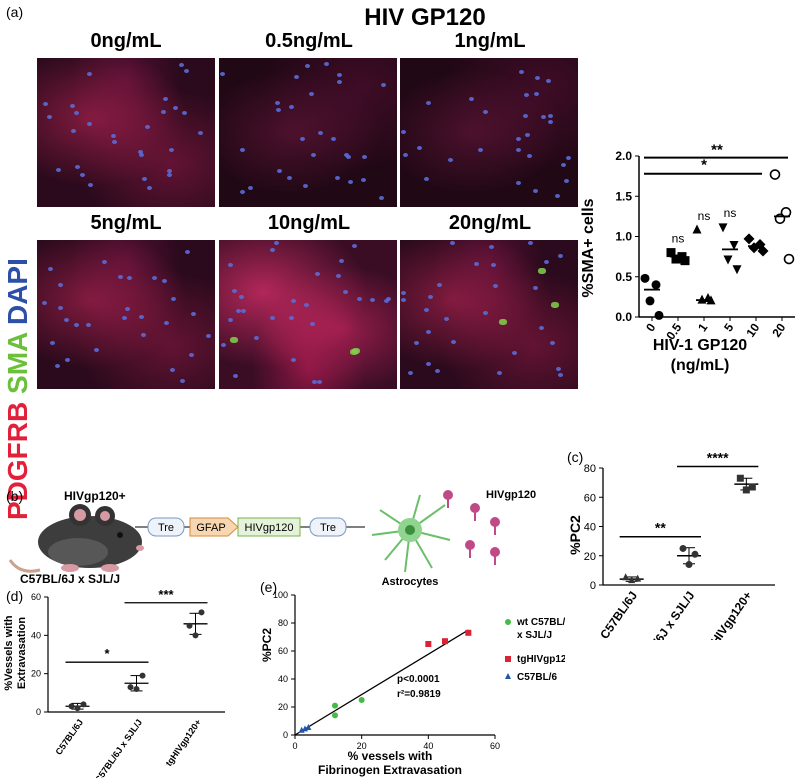 The width and height of the screenshot is (800, 778). Describe the element at coordinates (728, 327) in the screenshot. I see `chart-a-xtick-label: 5` at that location.